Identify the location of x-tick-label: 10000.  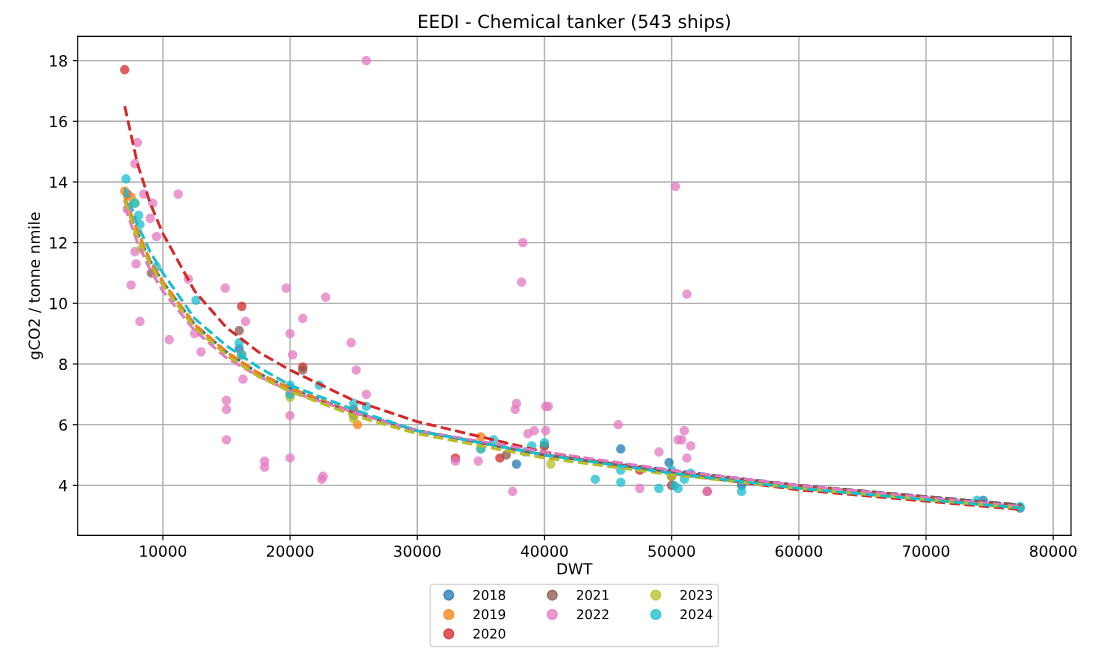
(163, 551).